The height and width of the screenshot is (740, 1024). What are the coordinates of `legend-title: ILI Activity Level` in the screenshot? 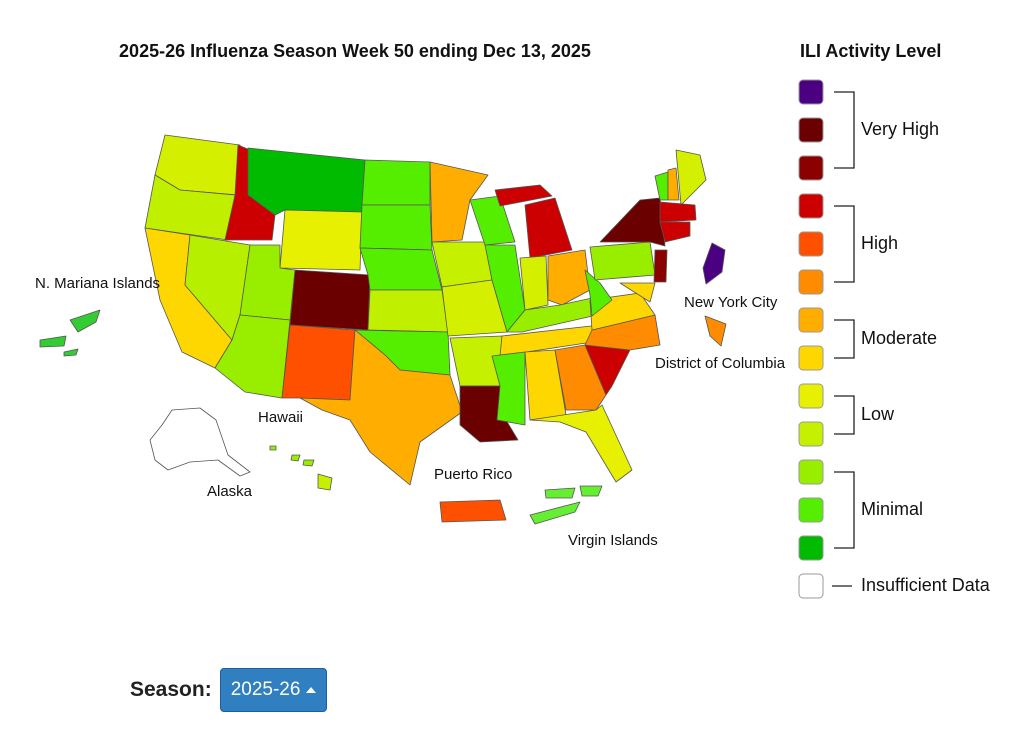 It's located at (870, 51).